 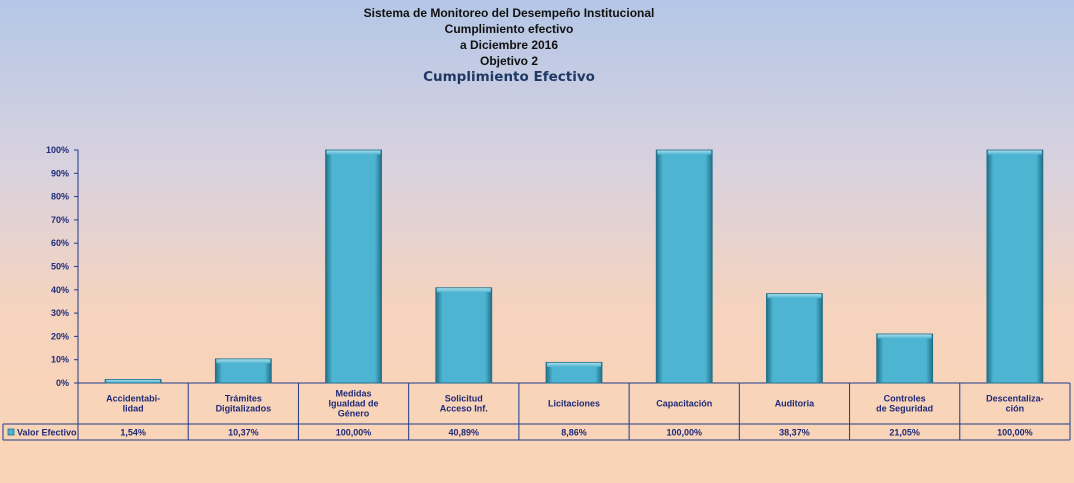 What do you see at coordinates (60, 243) in the screenshot?
I see `y-tick-label: 60%` at bounding box center [60, 243].